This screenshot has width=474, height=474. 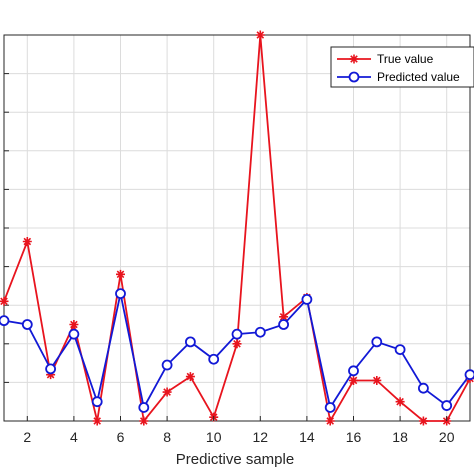 What do you see at coordinates (447, 437) in the screenshot?
I see `x-tick-label: 20` at bounding box center [447, 437].